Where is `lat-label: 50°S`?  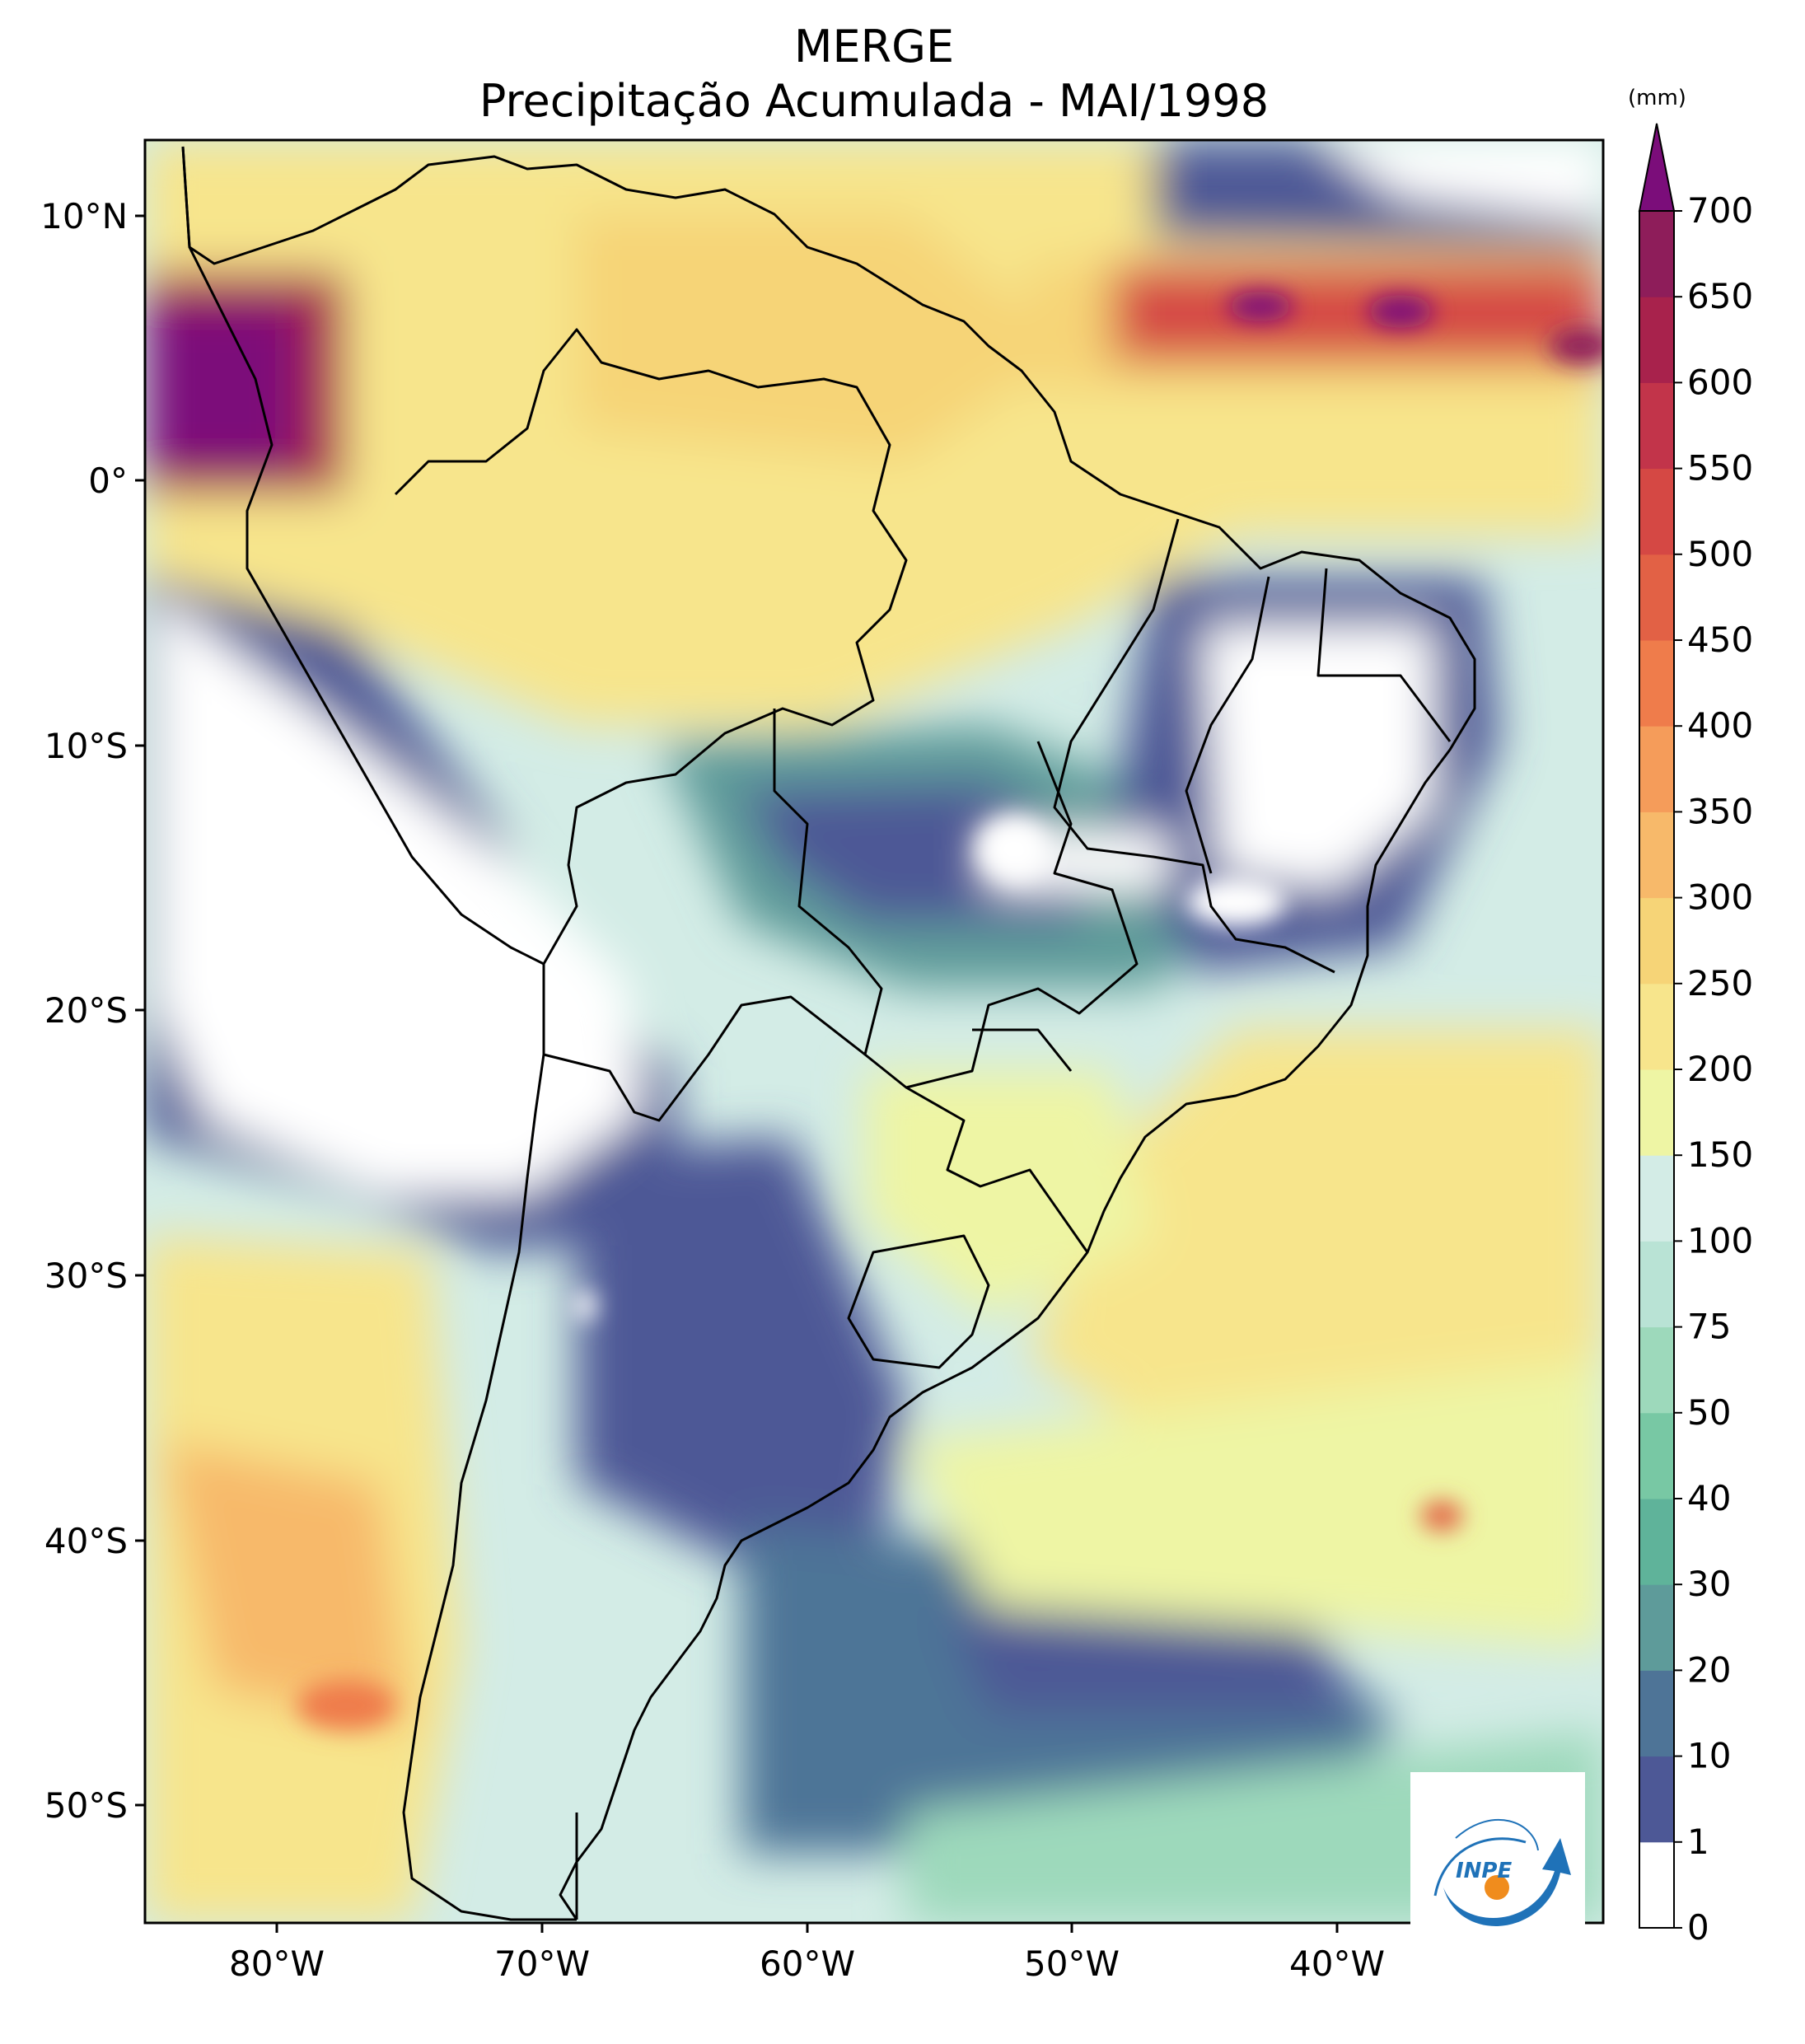
lat-label: 50°S is located at coordinates (86, 1805).